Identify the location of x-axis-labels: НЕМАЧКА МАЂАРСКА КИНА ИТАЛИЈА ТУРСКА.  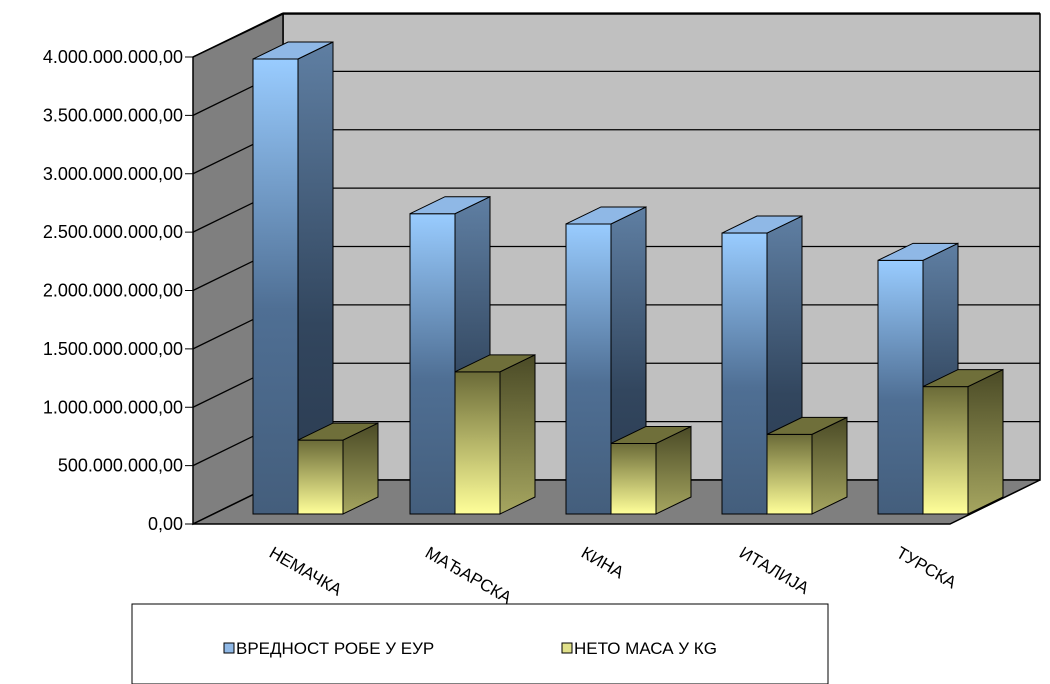
(613, 575).